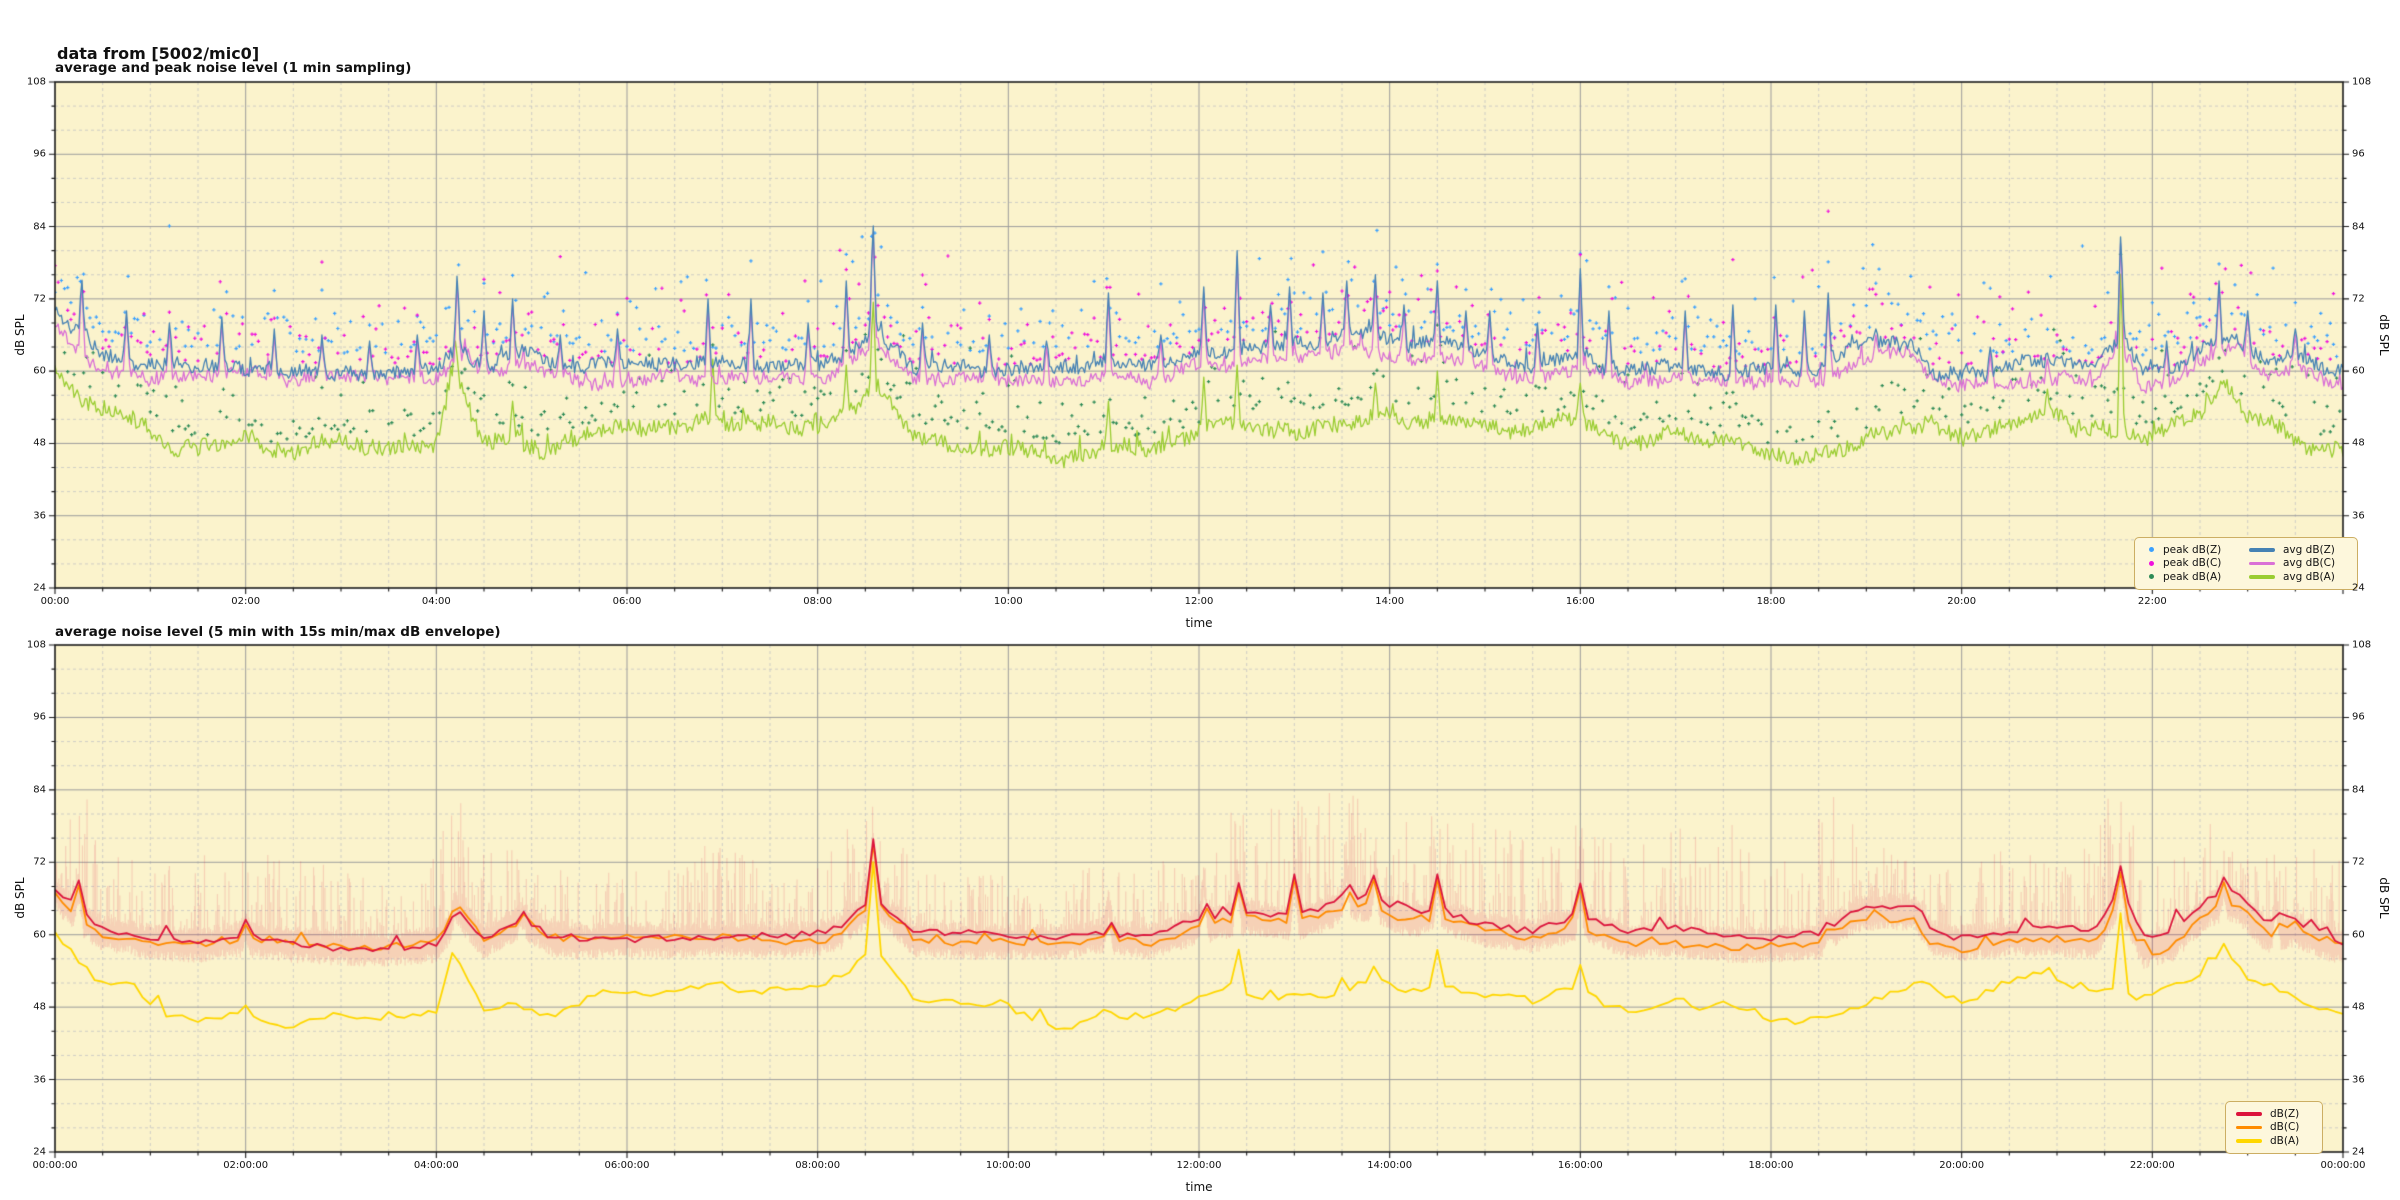  What do you see at coordinates (246, 601) in the screenshot?
I see `x-tick-label: 02:00` at bounding box center [246, 601].